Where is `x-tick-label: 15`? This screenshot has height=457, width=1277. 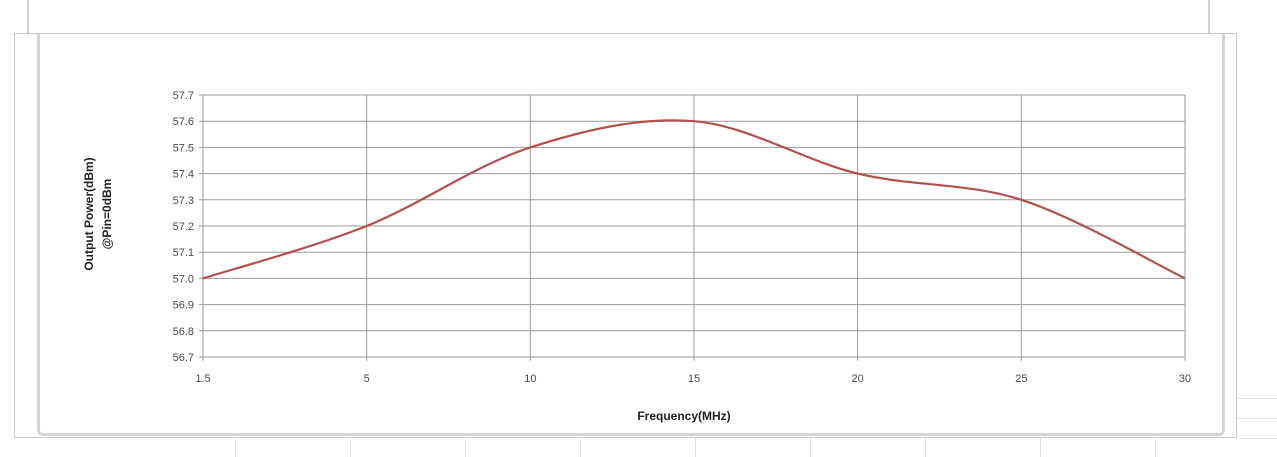
x-tick-label: 15 is located at coordinates (694, 379).